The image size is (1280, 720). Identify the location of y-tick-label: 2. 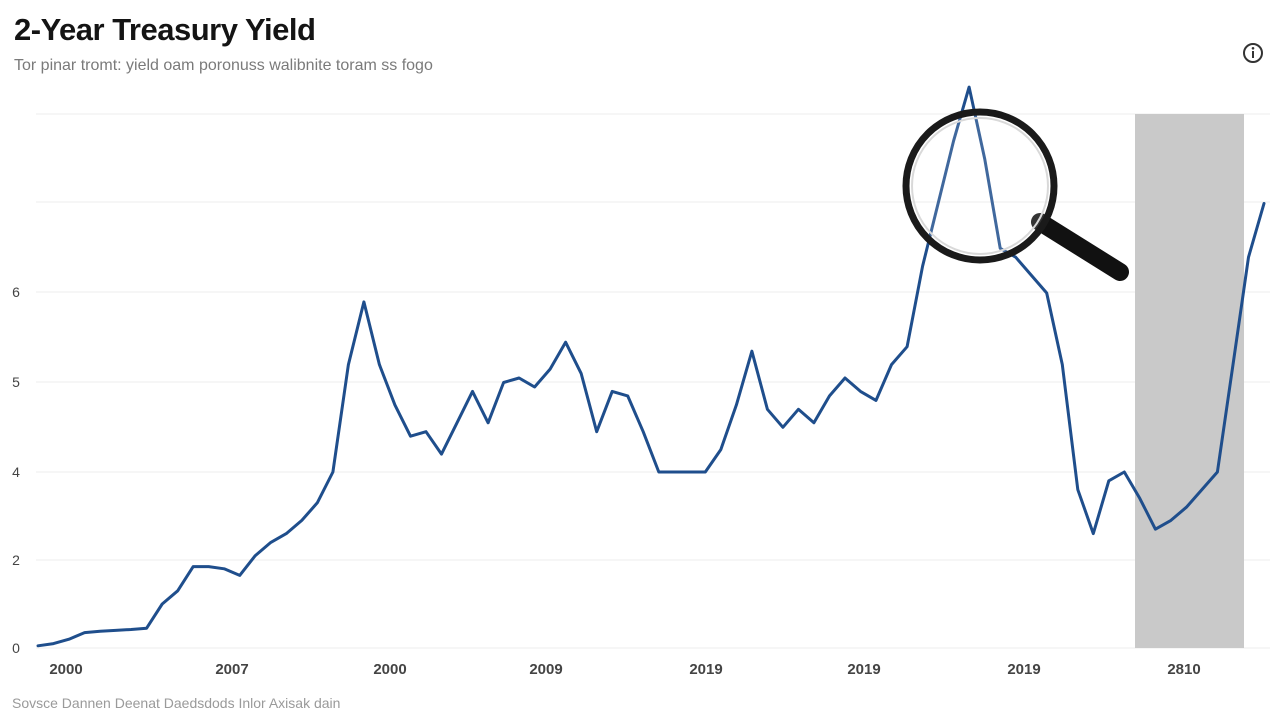
(16, 560).